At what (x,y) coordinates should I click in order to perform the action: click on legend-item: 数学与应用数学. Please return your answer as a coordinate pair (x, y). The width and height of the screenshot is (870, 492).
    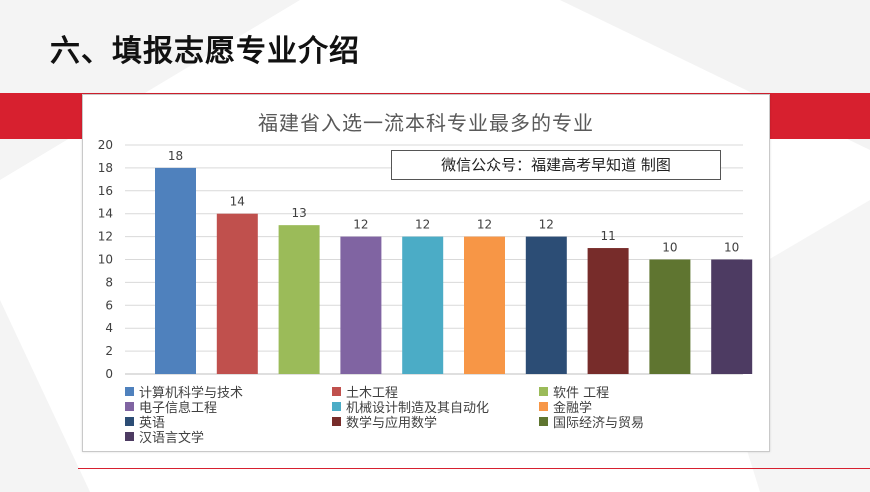
    Looking at the image, I should click on (435, 422).